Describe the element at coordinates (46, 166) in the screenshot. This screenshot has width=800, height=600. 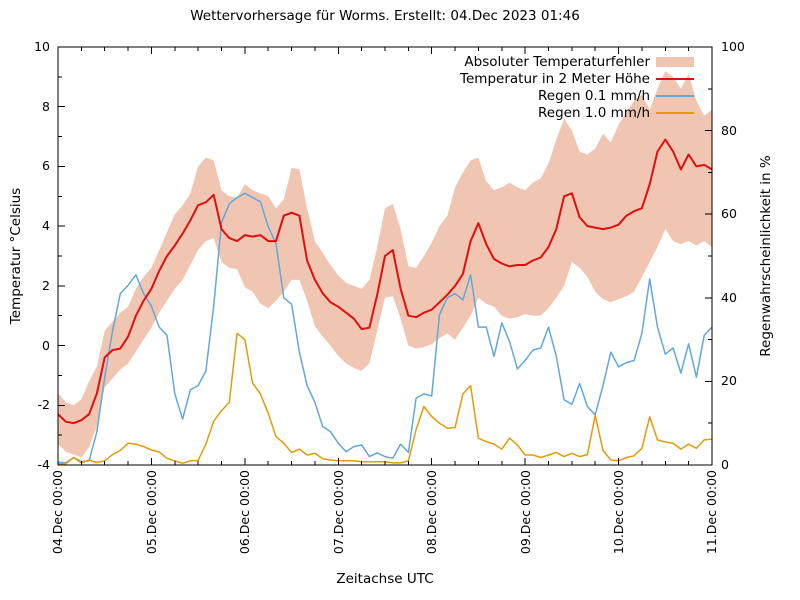
I see `y-left-tick-6: 6` at that location.